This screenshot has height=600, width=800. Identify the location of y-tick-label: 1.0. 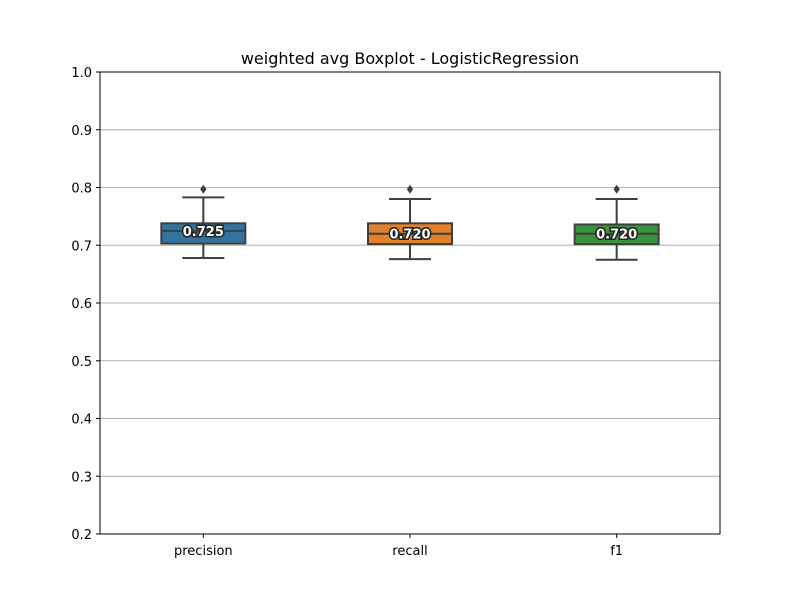
(81, 73).